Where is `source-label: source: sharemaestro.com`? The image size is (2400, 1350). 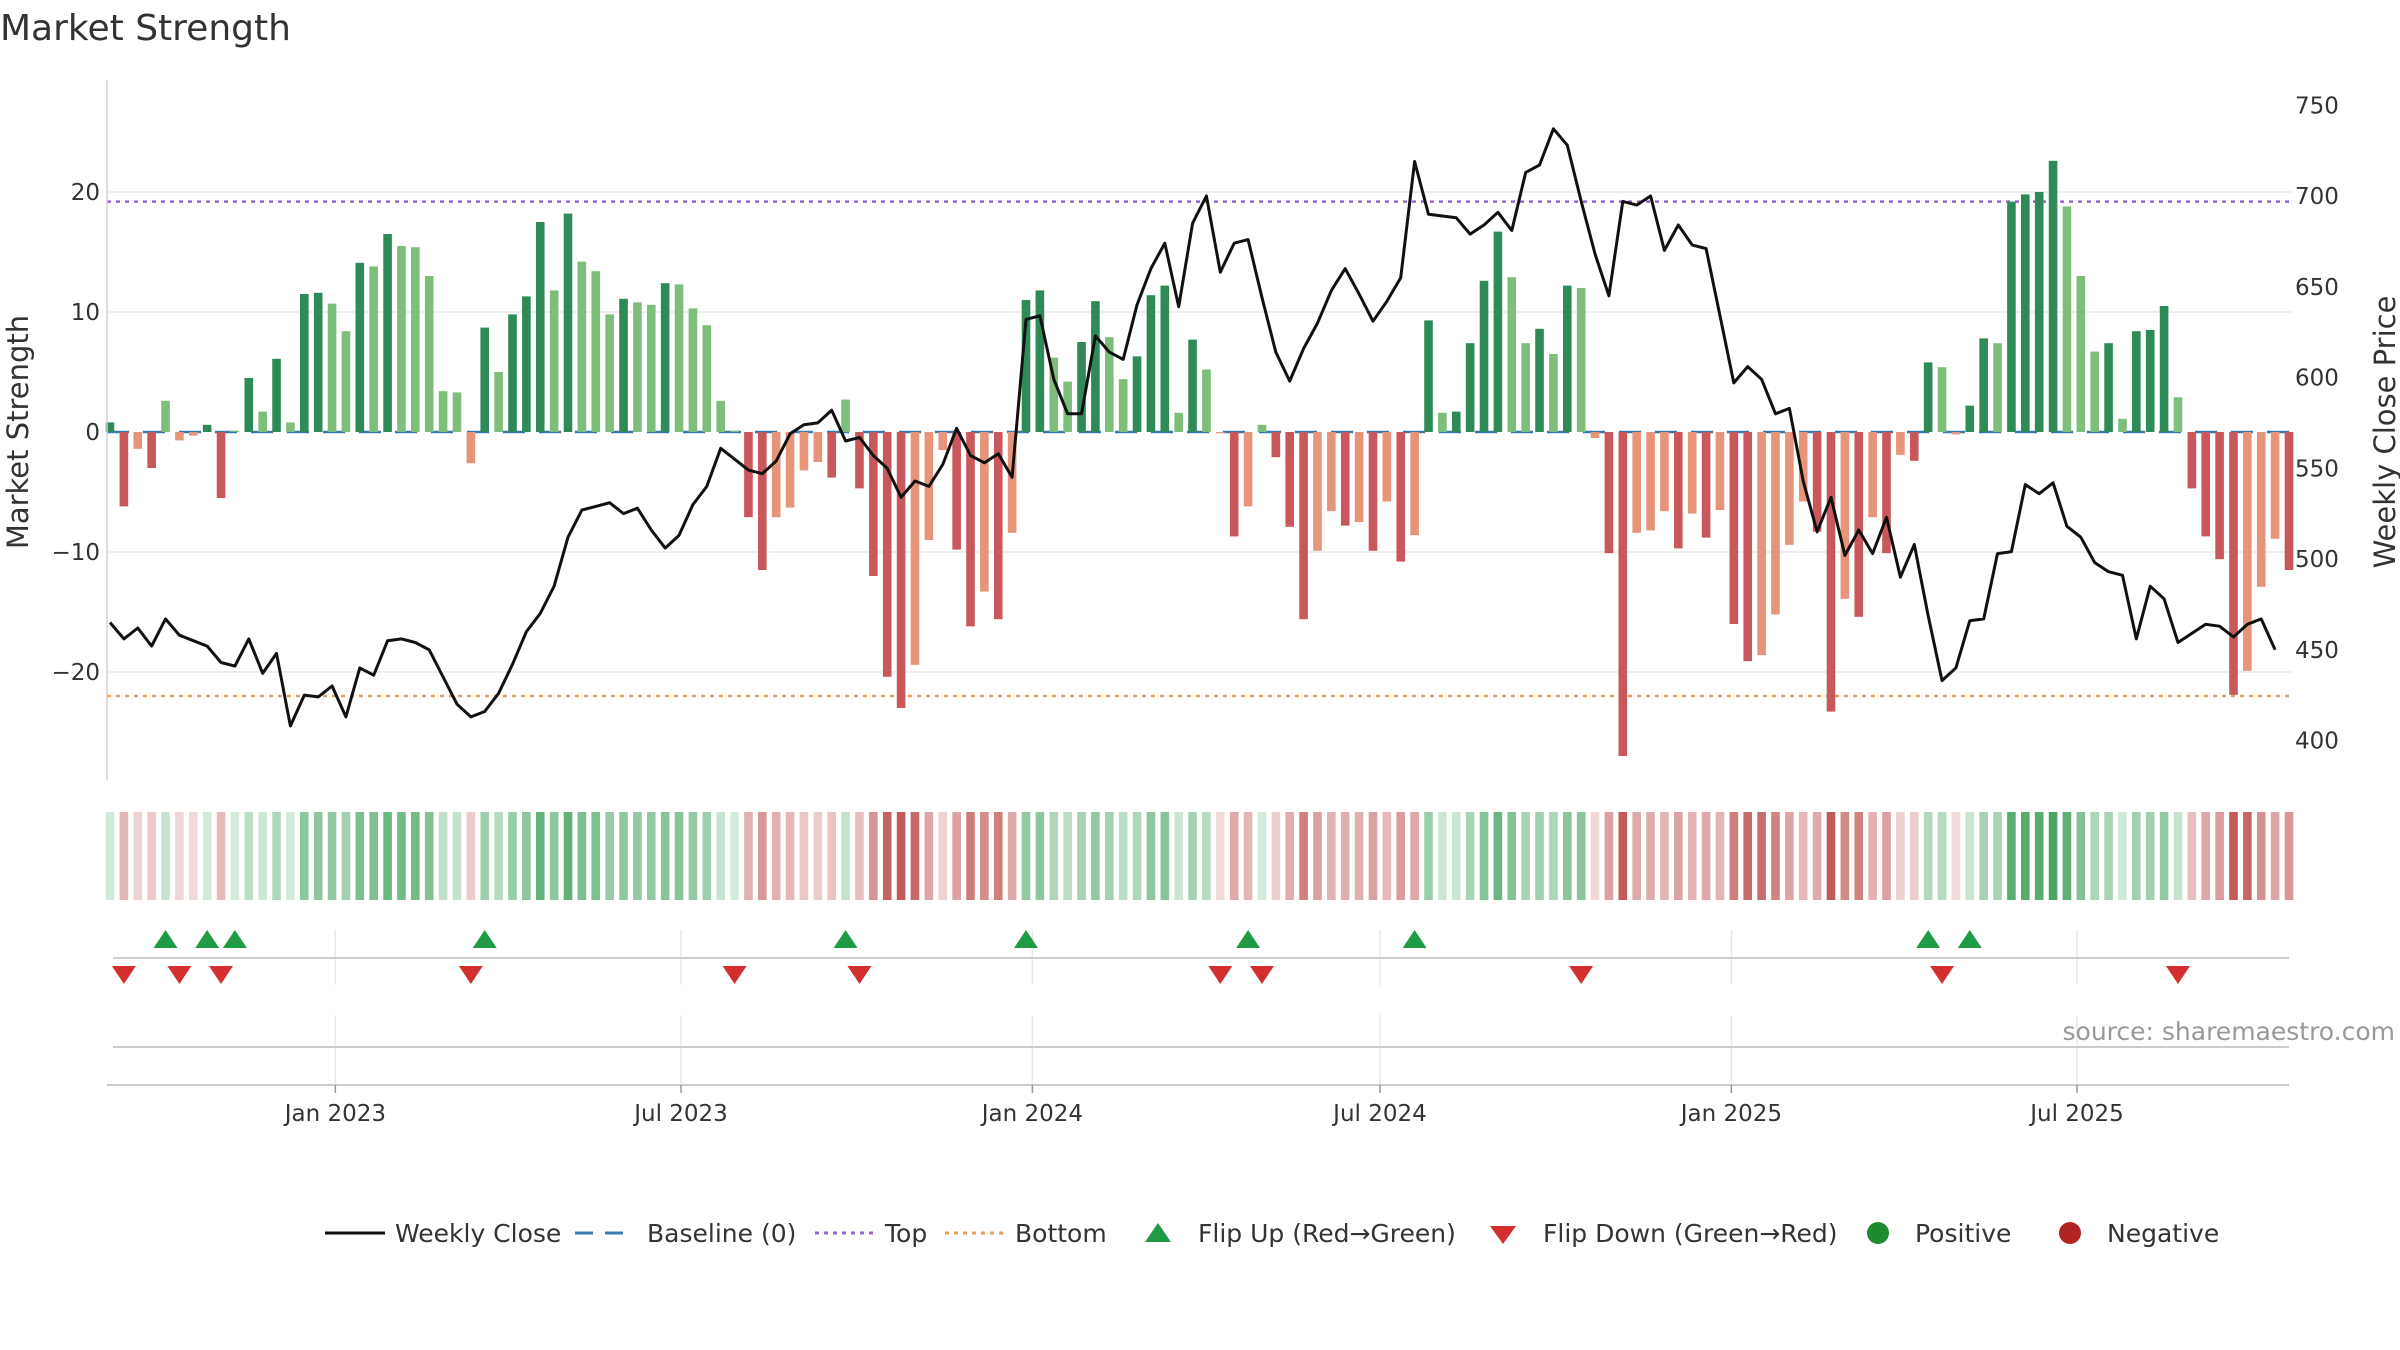
source-label: source: sharemaestro.com is located at coordinates (2229, 1031).